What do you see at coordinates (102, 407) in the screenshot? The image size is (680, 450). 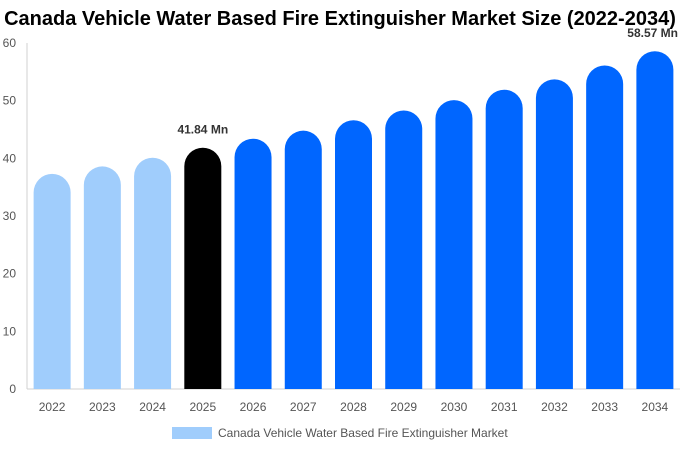 I see `x-tick-label: 2023` at bounding box center [102, 407].